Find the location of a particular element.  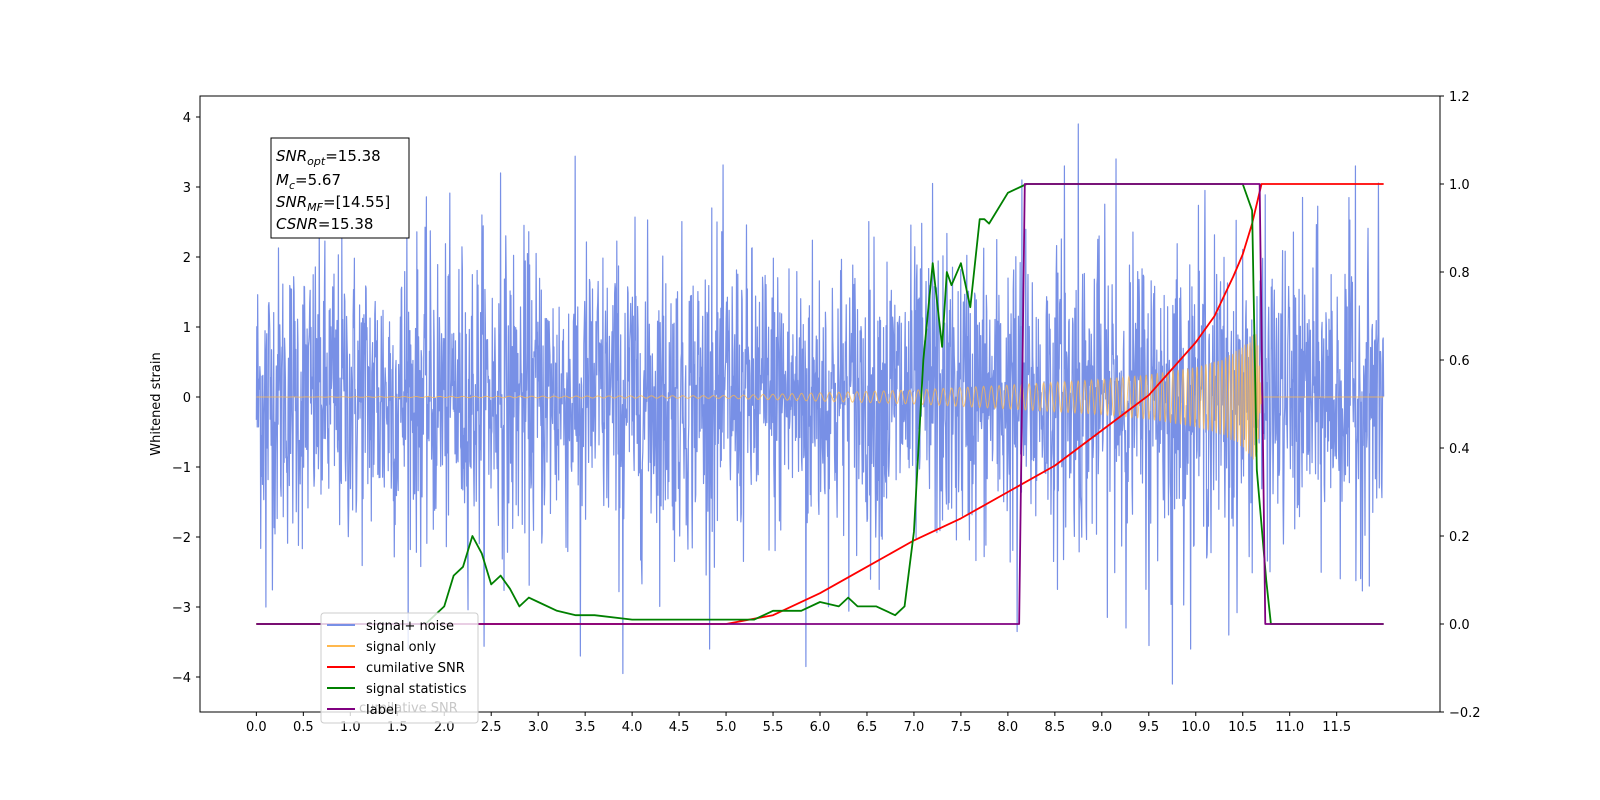

annotation-line-4: CSNR=15.38 is located at coordinates (324, 224).